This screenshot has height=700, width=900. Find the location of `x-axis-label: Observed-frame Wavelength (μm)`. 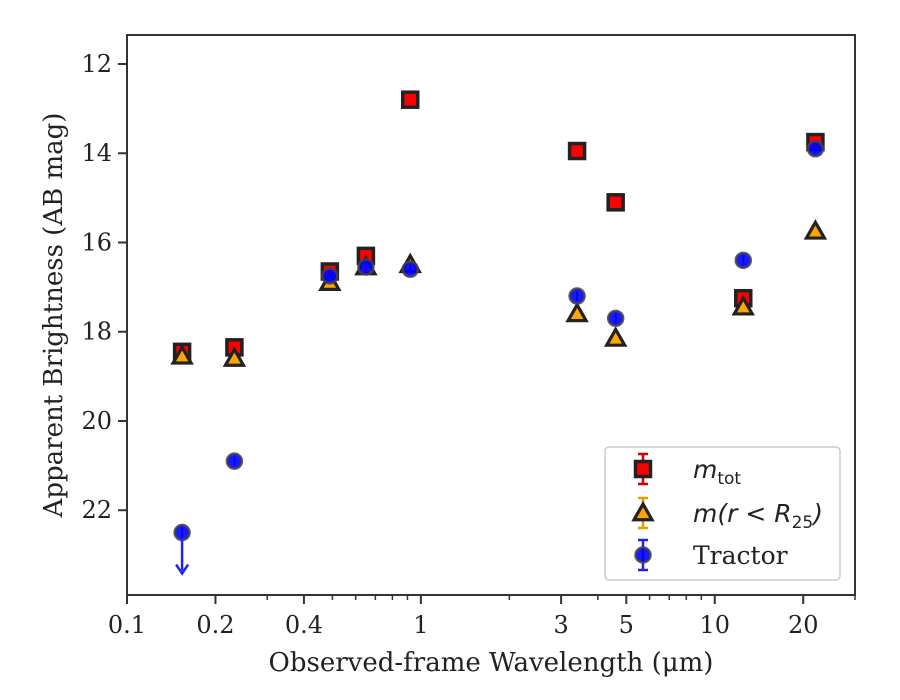

x-axis-label: Observed-frame Wavelength (μm) is located at coordinates (491, 663).